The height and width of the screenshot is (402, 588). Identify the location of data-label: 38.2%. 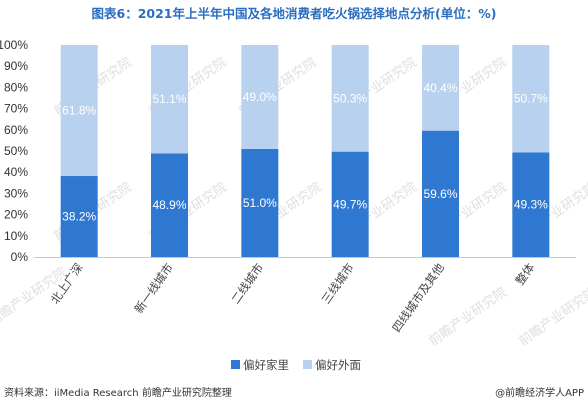
(79, 217).